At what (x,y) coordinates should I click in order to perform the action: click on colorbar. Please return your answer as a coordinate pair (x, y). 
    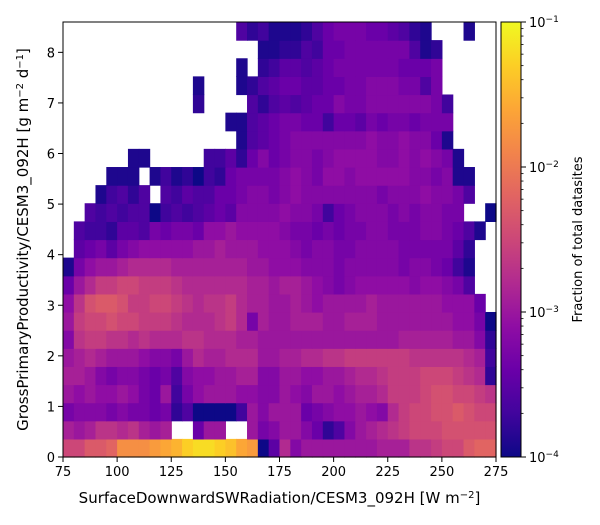
    Looking at the image, I should click on (511, 239).